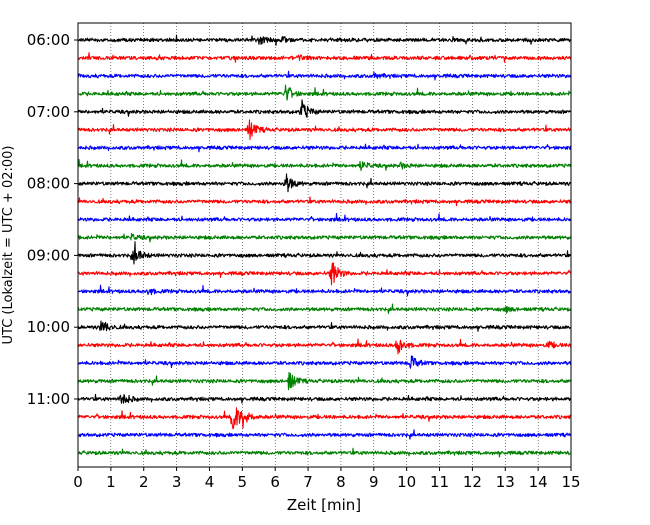  Describe the element at coordinates (177, 482) in the screenshot. I see `x-tick-label: 3` at that location.